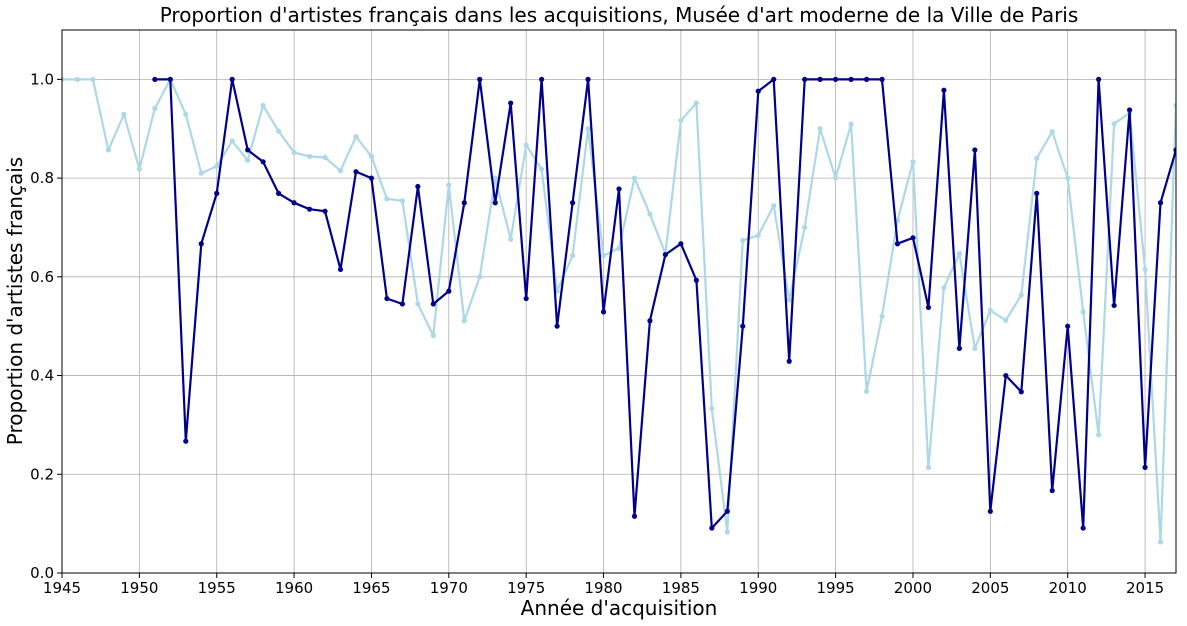 This screenshot has width=1187, height=626. Describe the element at coordinates (603, 588) in the screenshot. I see `x-tick-label: 1980` at that location.